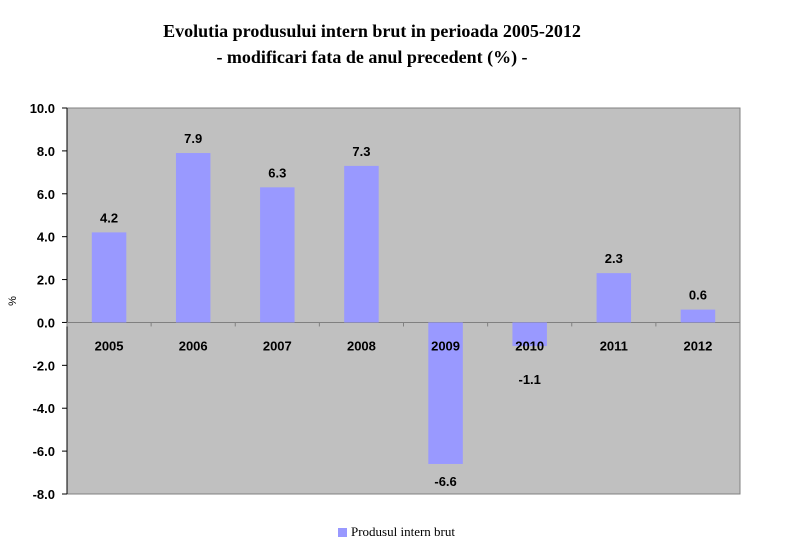 This screenshot has height=560, width=808. I want to click on data-label: -6.6, so click(445, 481).